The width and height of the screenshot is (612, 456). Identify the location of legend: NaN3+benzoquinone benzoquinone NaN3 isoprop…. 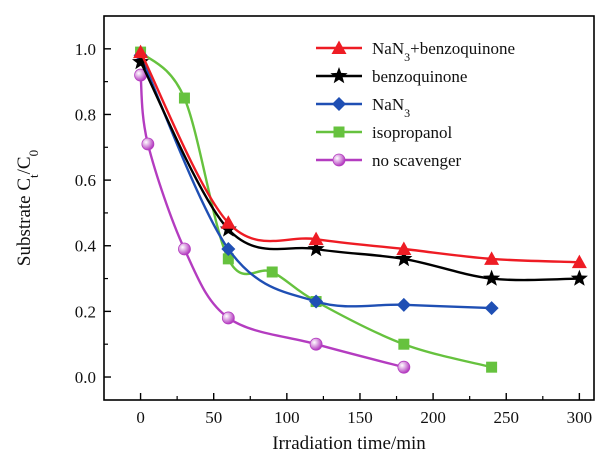
(415, 104).